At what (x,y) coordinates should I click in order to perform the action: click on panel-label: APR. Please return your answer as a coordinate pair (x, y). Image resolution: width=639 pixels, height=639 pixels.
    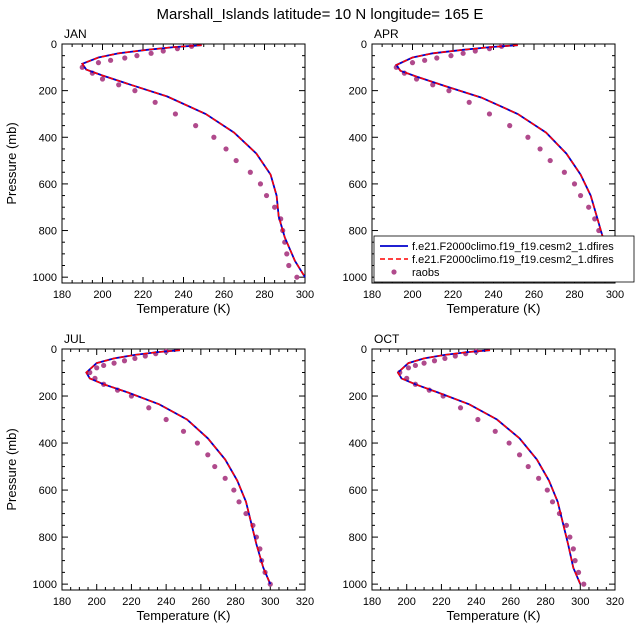
    Looking at the image, I should click on (386, 34).